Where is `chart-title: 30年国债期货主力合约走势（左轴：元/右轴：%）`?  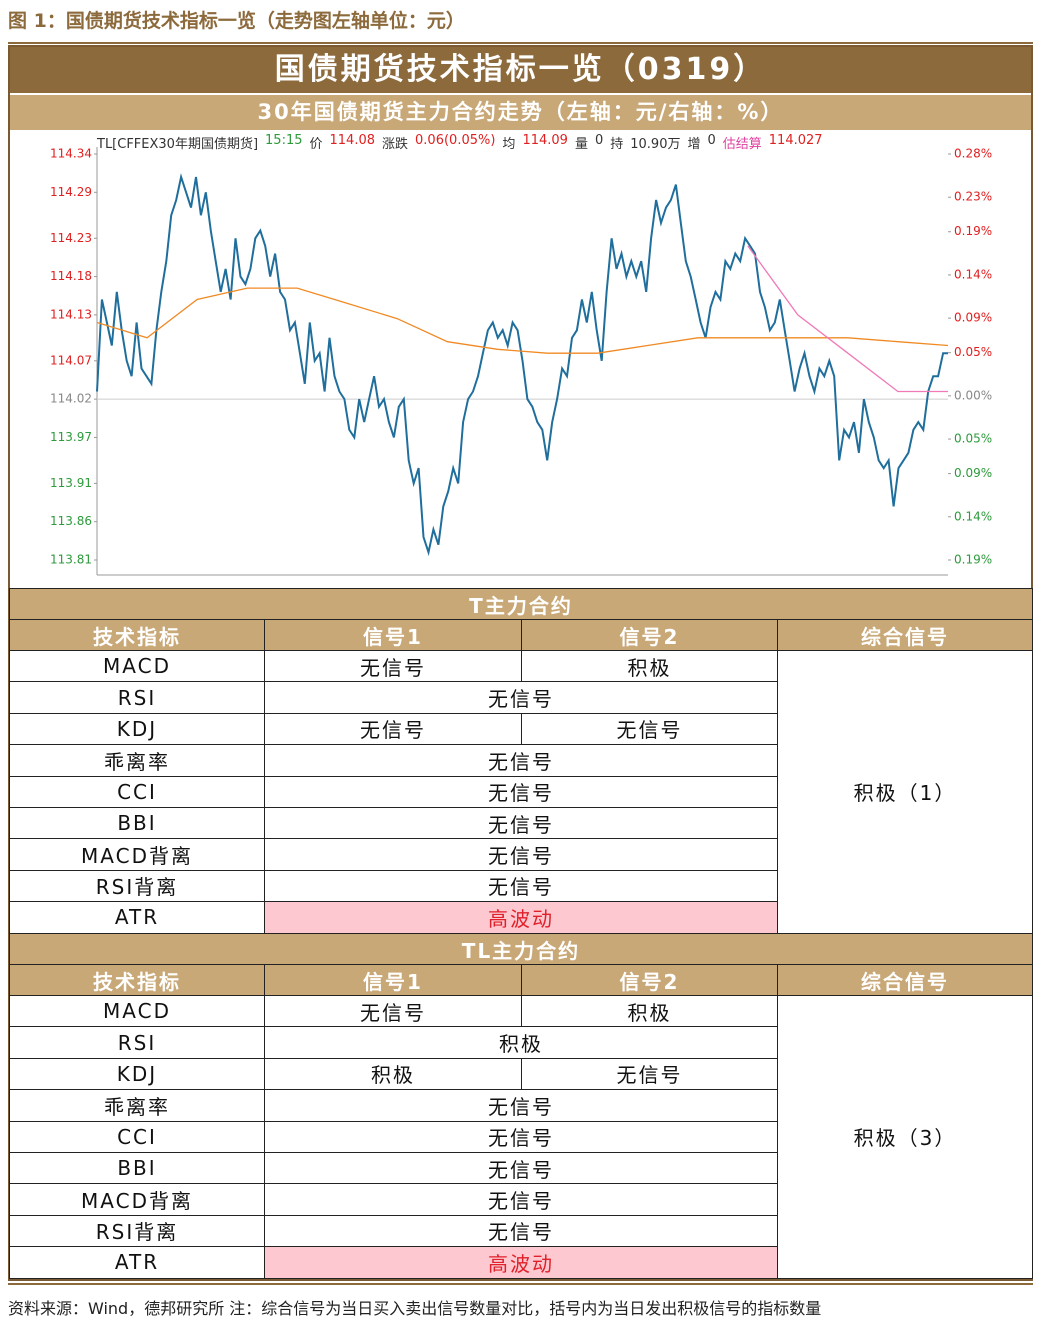
chart-title: 30年国债期货主力合约走势（左轴：元/右轴：%） is located at coordinates (520, 112).